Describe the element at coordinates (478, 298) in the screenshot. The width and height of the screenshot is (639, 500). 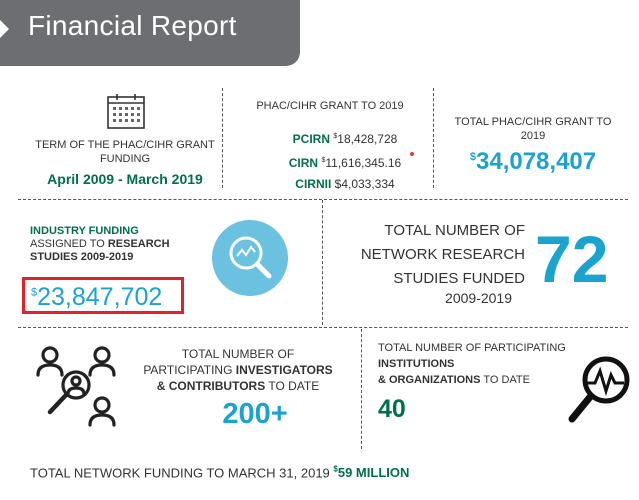
I see `studies-years: 2009-2019` at that location.